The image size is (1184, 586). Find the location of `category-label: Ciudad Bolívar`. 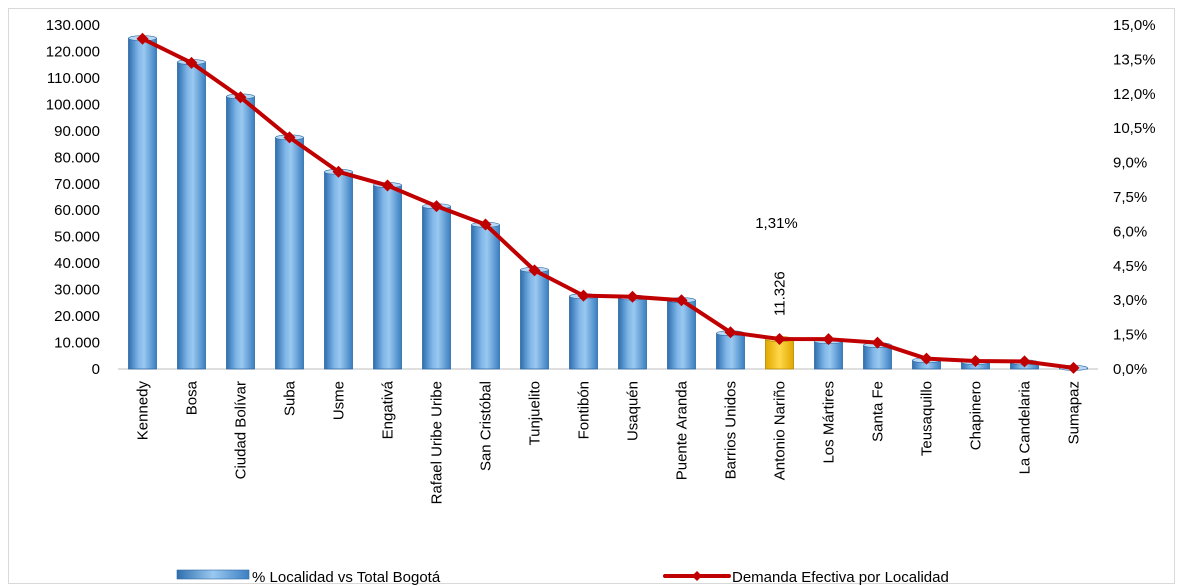

category-label: Ciudad Bolívar is located at coordinates (241, 430).